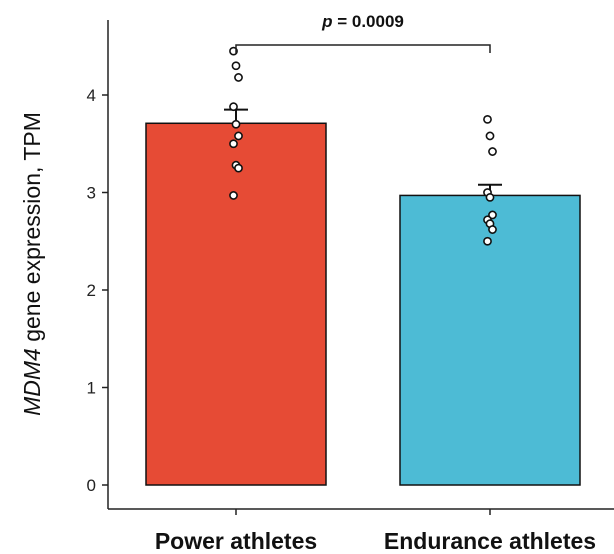 The width and height of the screenshot is (614, 554). Describe the element at coordinates (91, 193) in the screenshot. I see `y-tick-label: 3` at that location.